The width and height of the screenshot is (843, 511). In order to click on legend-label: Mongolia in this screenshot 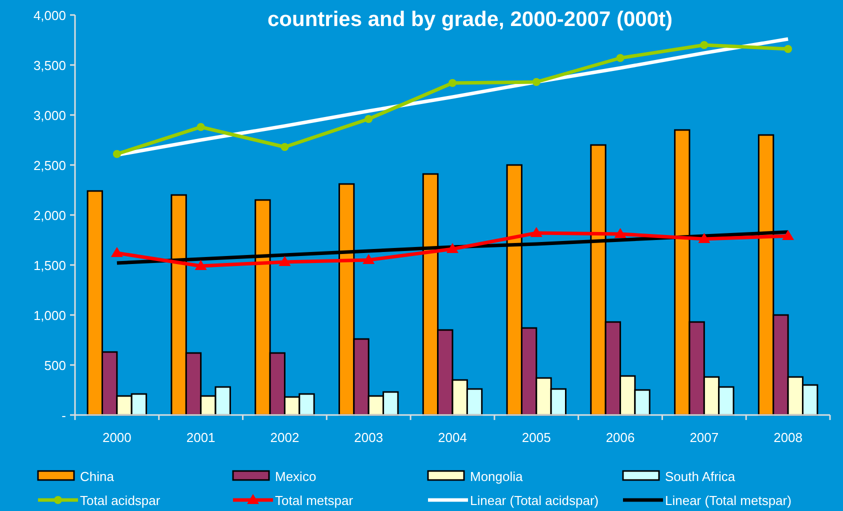, I will do `click(497, 476)`.